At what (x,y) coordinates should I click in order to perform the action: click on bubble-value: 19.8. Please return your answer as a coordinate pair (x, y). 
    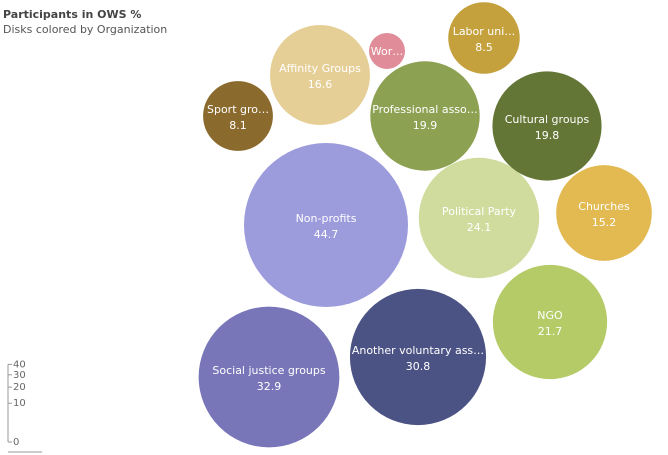
    Looking at the image, I should click on (547, 135).